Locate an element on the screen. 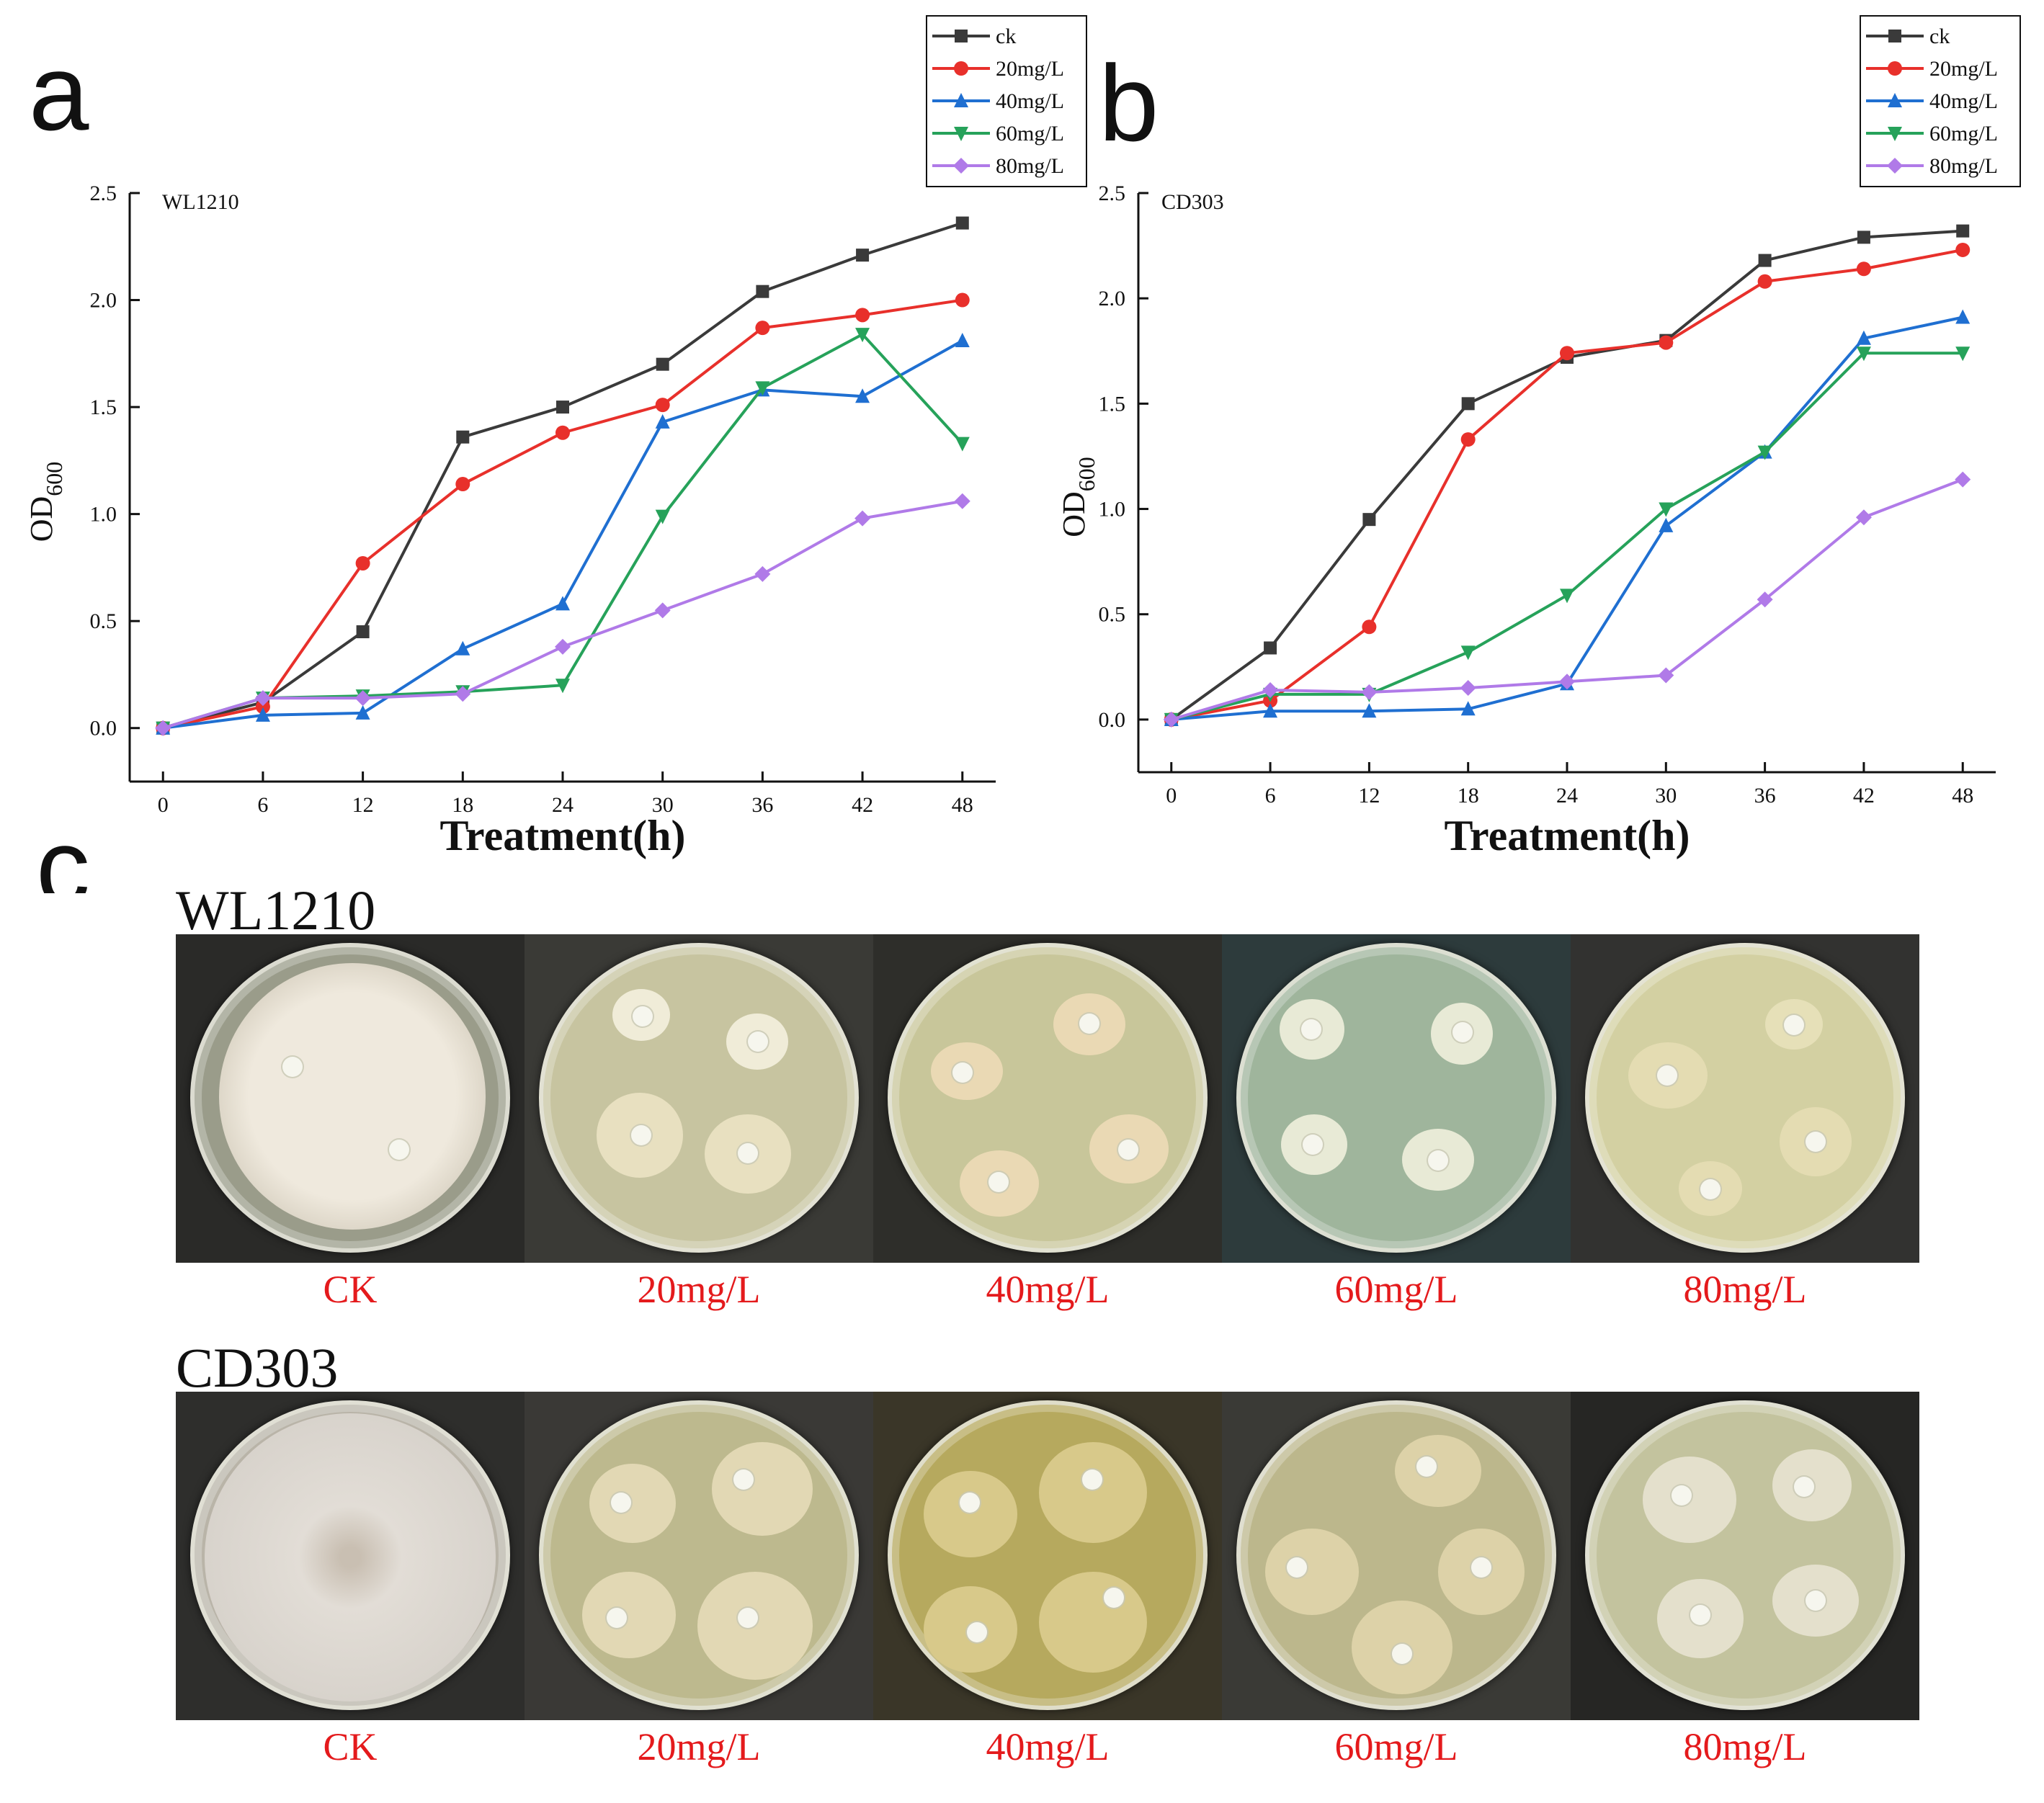  legend-label: ck is located at coordinates (1940, 36).